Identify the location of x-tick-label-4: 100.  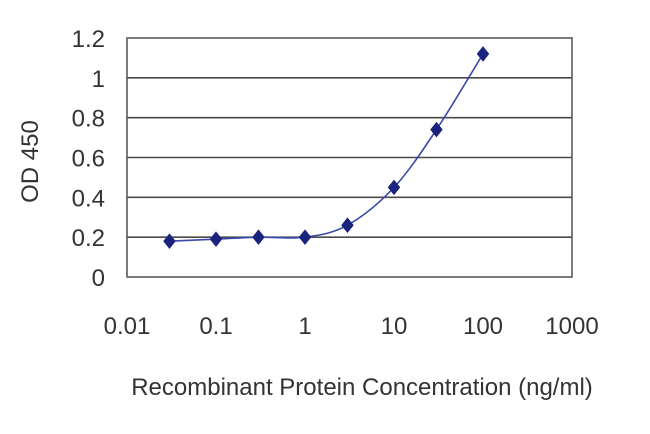
(483, 326).